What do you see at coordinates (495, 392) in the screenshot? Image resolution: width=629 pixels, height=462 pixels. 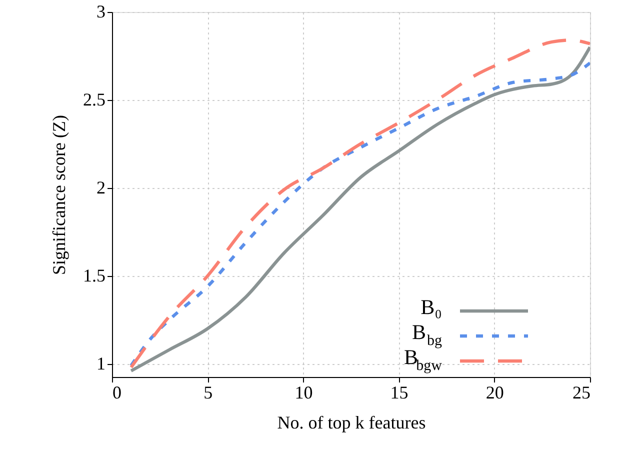 I see `x-tick-label: 20` at bounding box center [495, 392].